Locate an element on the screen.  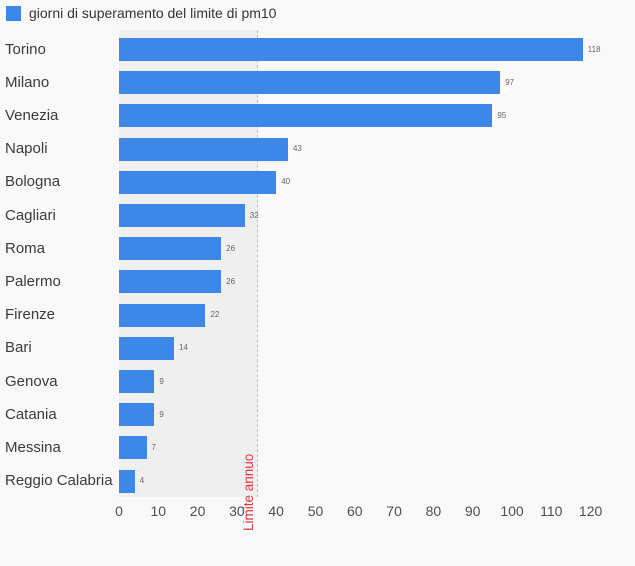
x-tick-label: 70 is located at coordinates (394, 511).